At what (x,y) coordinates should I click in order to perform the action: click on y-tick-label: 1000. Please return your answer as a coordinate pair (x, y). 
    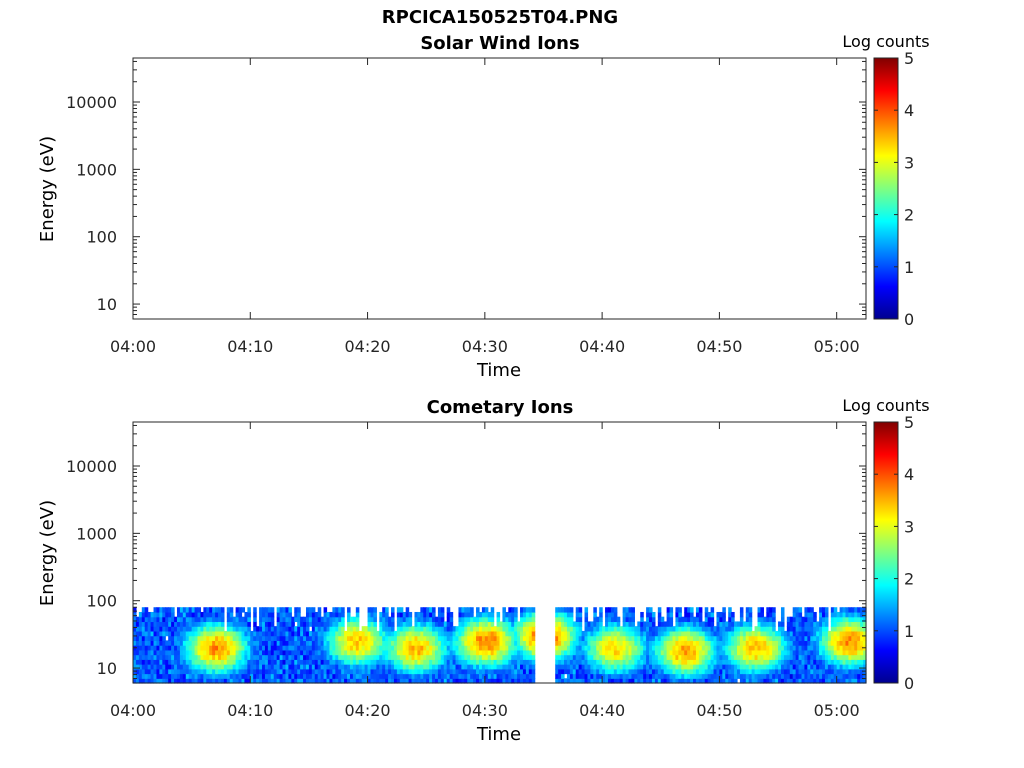
    Looking at the image, I should click on (96, 533).